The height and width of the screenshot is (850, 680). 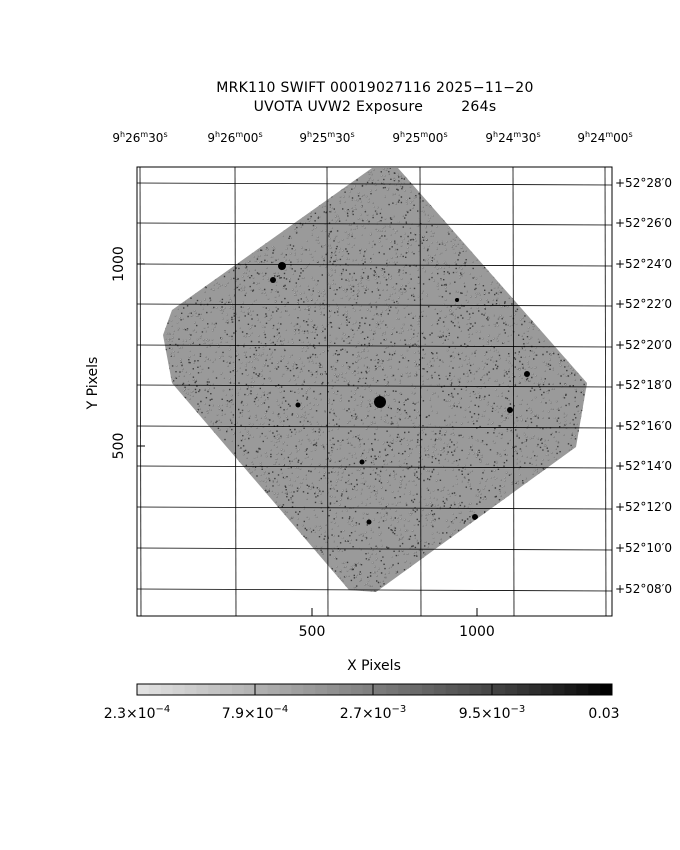 What do you see at coordinates (93, 384) in the screenshot?
I see `y-axis-label: Y Pixels` at bounding box center [93, 384].